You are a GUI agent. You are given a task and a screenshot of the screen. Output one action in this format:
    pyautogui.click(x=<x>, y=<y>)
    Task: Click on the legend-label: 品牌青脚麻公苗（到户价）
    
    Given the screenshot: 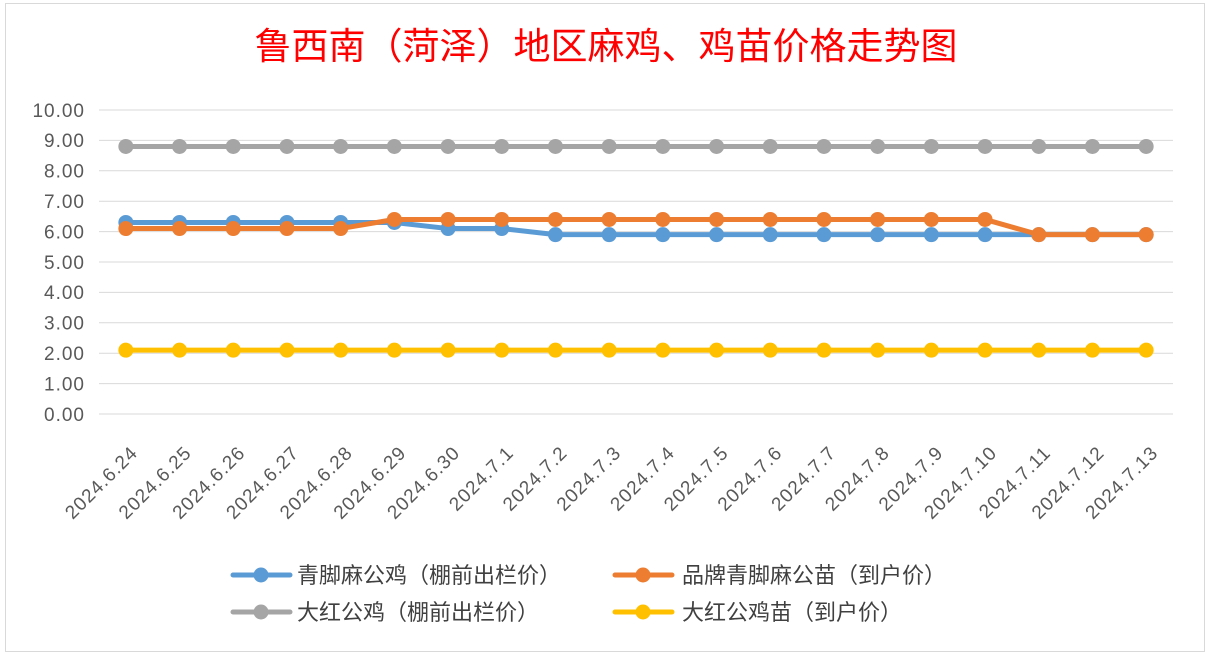 What is the action you would take?
    pyautogui.click(x=814, y=575)
    